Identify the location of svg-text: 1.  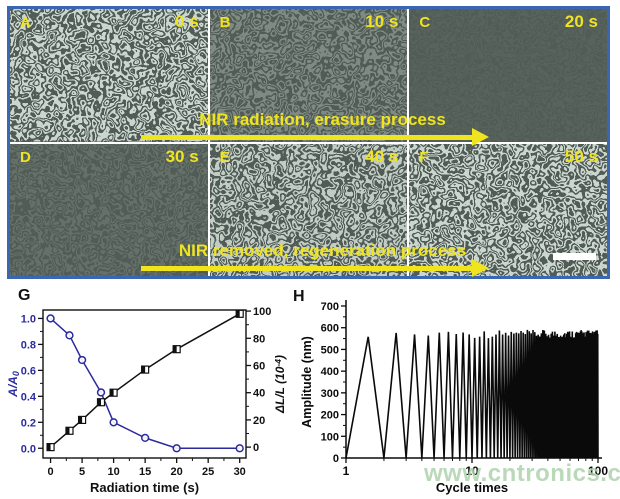
(346, 471).